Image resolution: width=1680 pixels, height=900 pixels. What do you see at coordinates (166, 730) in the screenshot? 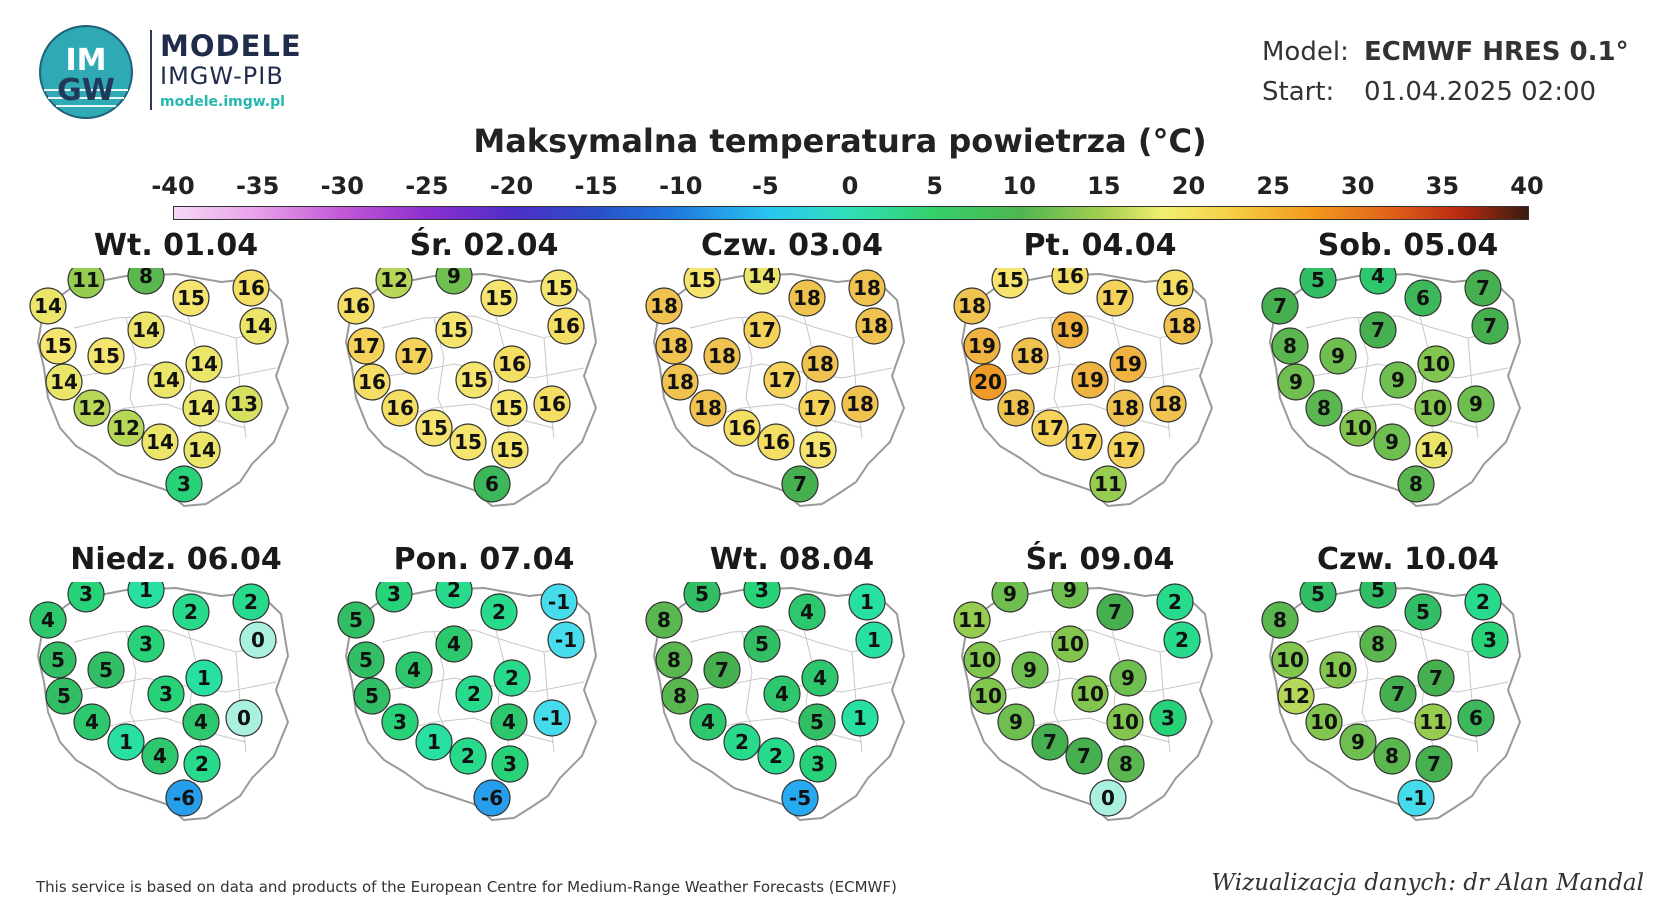
I see `region-border` at bounding box center [166, 730].